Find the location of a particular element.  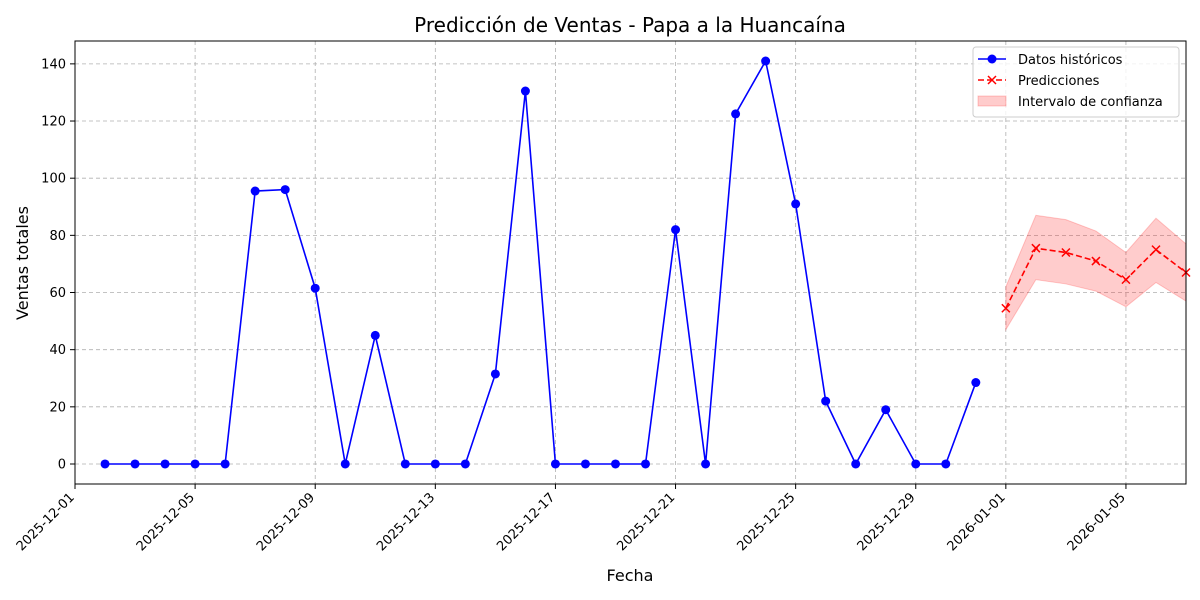

y-tick-label: 80 is located at coordinates (57, 236).